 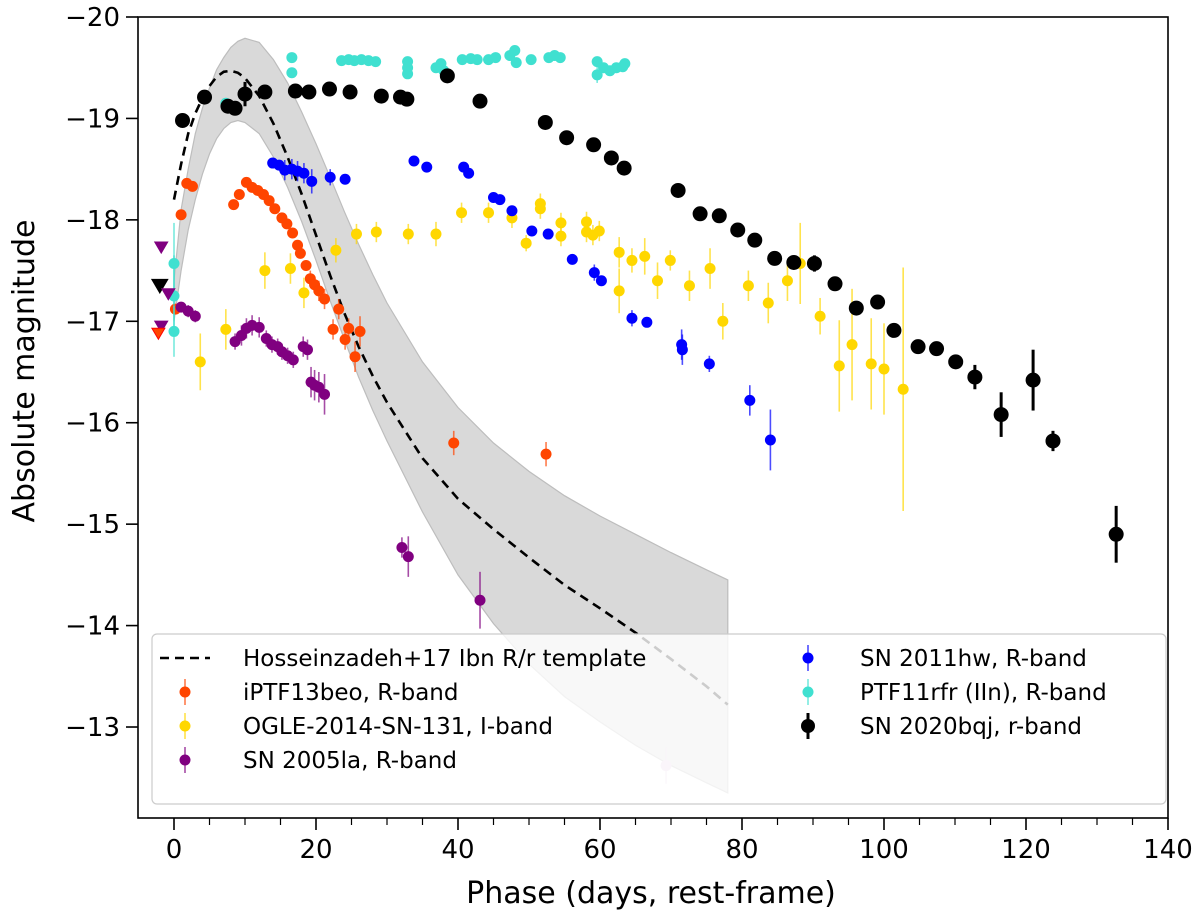 What do you see at coordinates (1026, 850) in the screenshot?
I see `x-tick-label: 120` at bounding box center [1026, 850].